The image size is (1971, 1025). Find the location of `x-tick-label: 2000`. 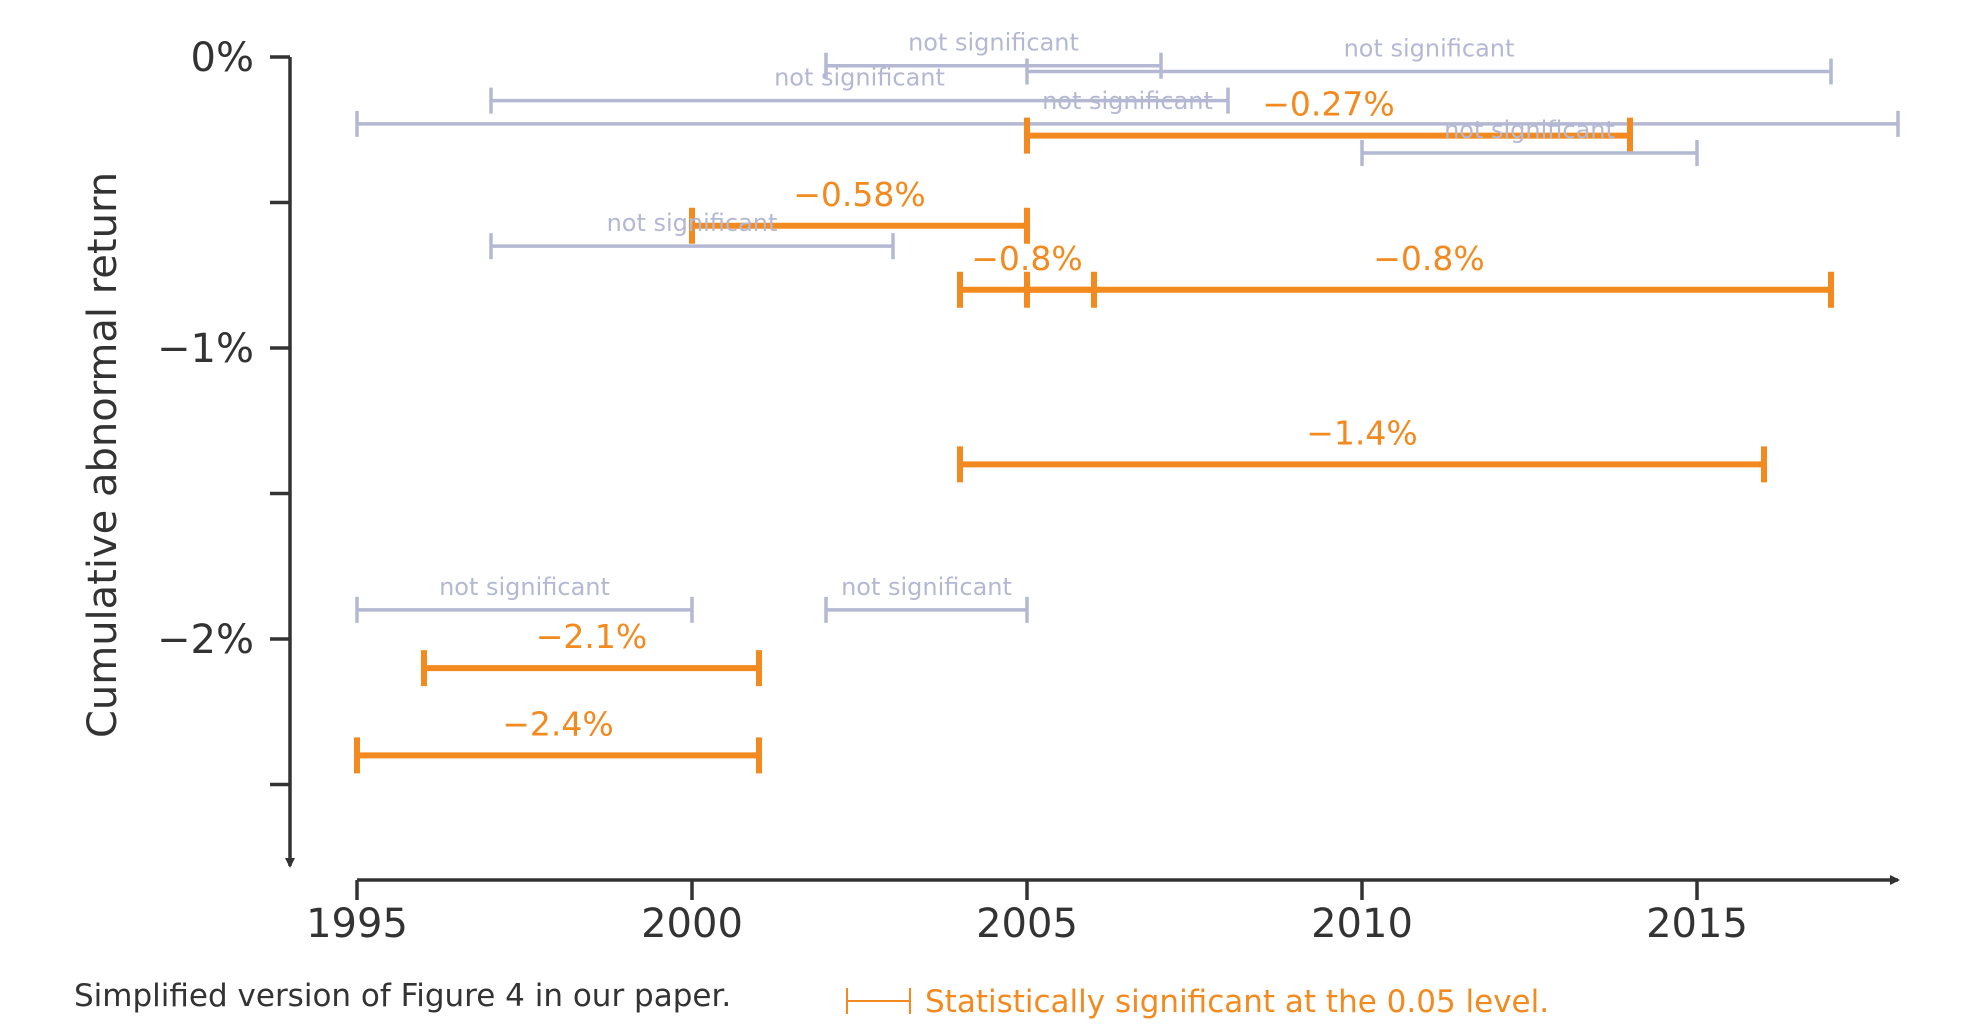

x-tick-label: 2000 is located at coordinates (692, 924).